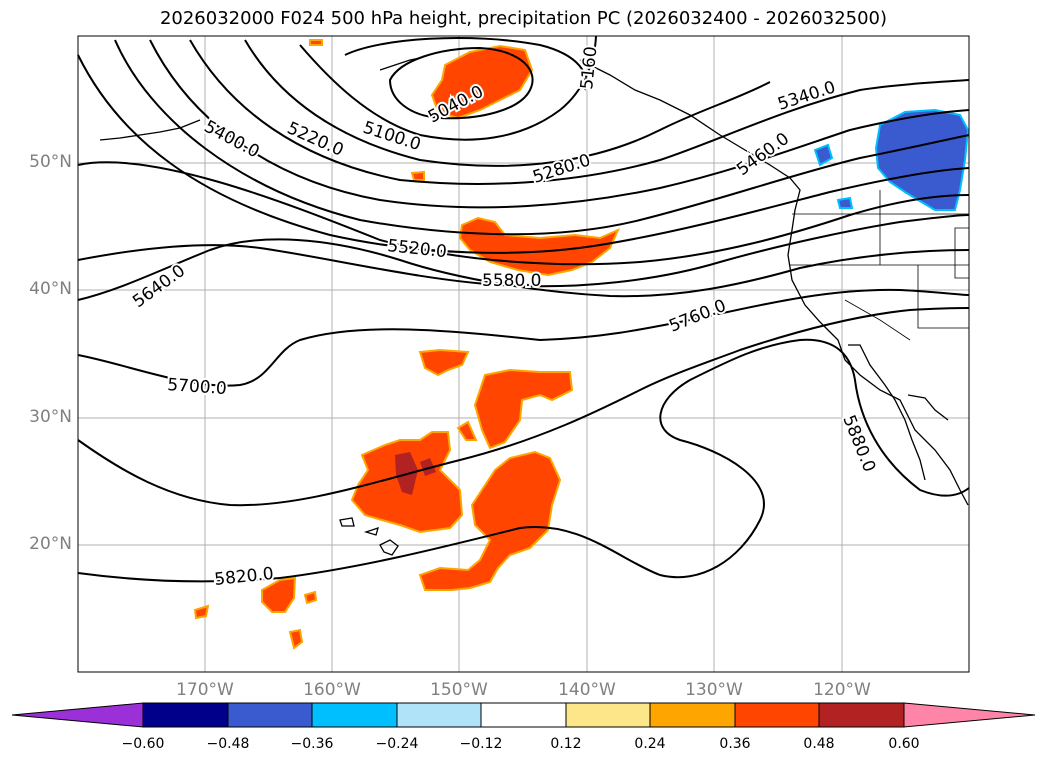  Describe the element at coordinates (511, 281) in the screenshot. I see `contour-label: 5580.0` at that location.